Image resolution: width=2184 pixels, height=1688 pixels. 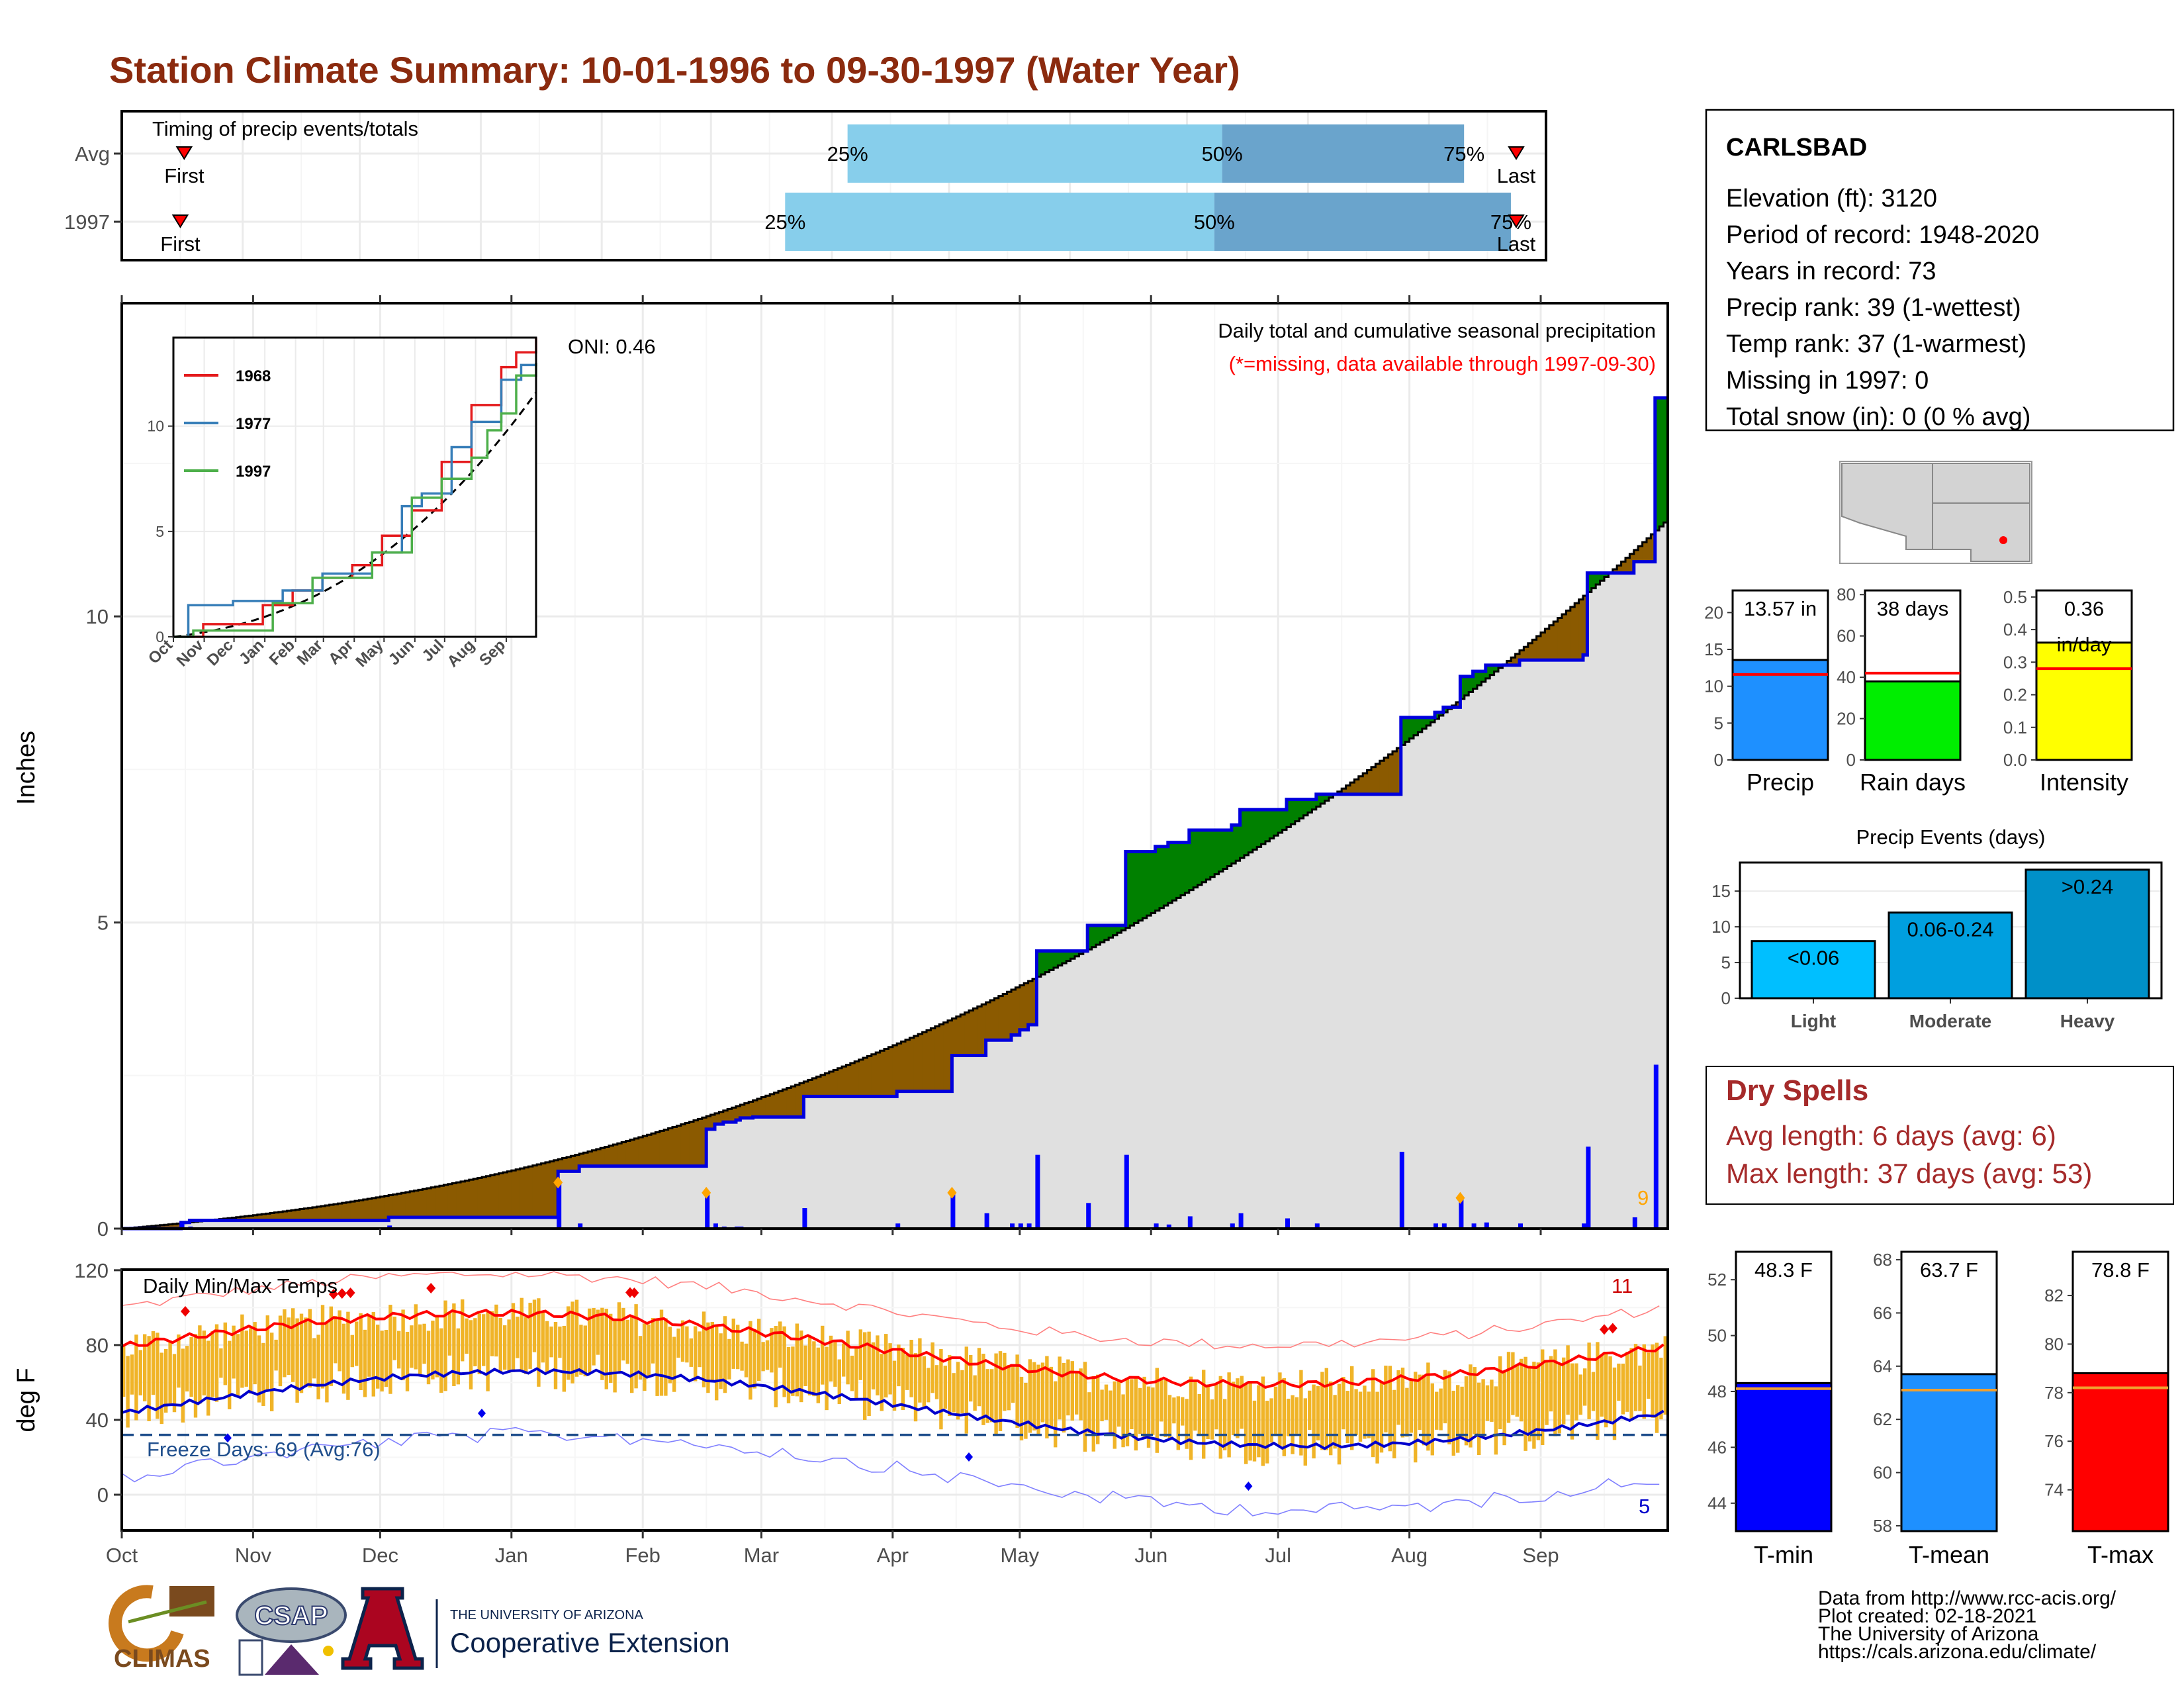 I want to click on mini-chart-tick-label: 5, so click(x=1718, y=723).